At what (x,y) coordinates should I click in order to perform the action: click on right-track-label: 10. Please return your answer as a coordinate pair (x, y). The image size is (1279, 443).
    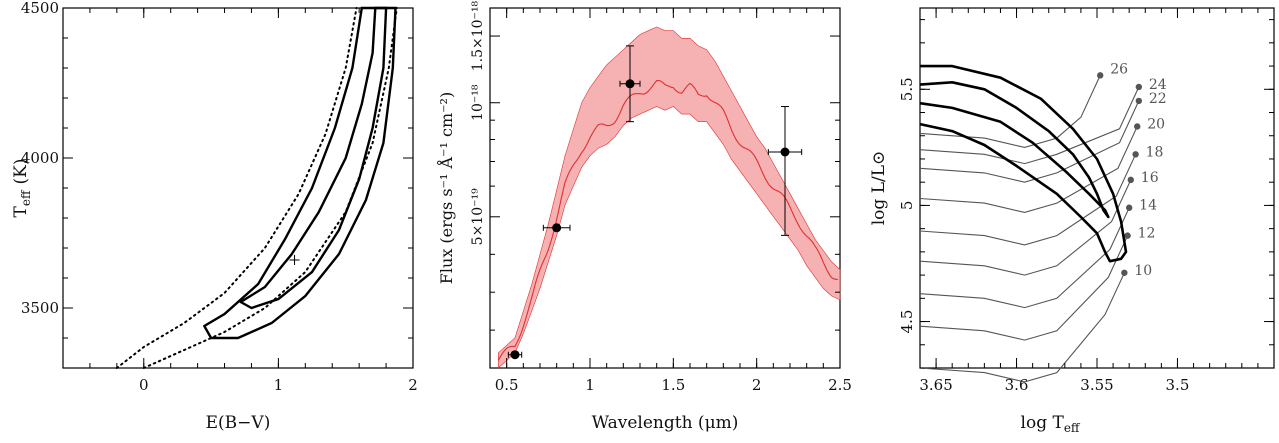
    Looking at the image, I should click on (1143, 271).